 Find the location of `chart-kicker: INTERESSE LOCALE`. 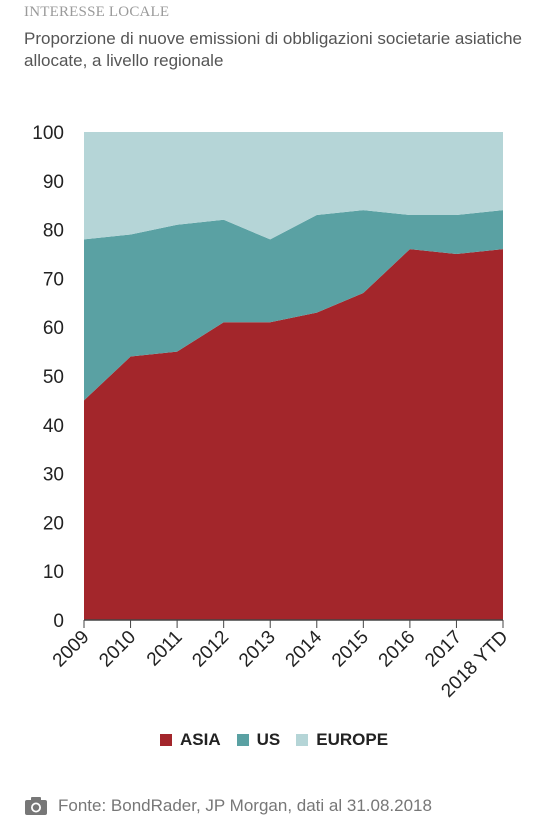

chart-kicker: INTERESSE LOCALE is located at coordinates (97, 12).